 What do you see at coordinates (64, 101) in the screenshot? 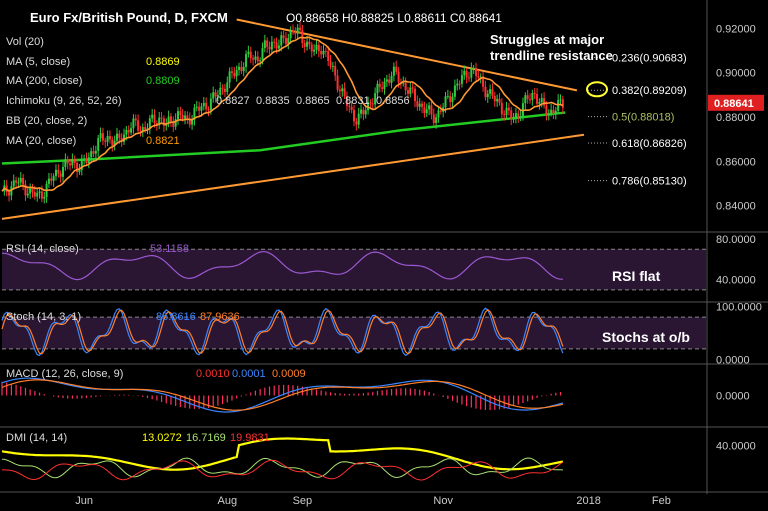
I see `ichimoku-label: Ichimoku (9, 26, 52, 26)` at bounding box center [64, 101].